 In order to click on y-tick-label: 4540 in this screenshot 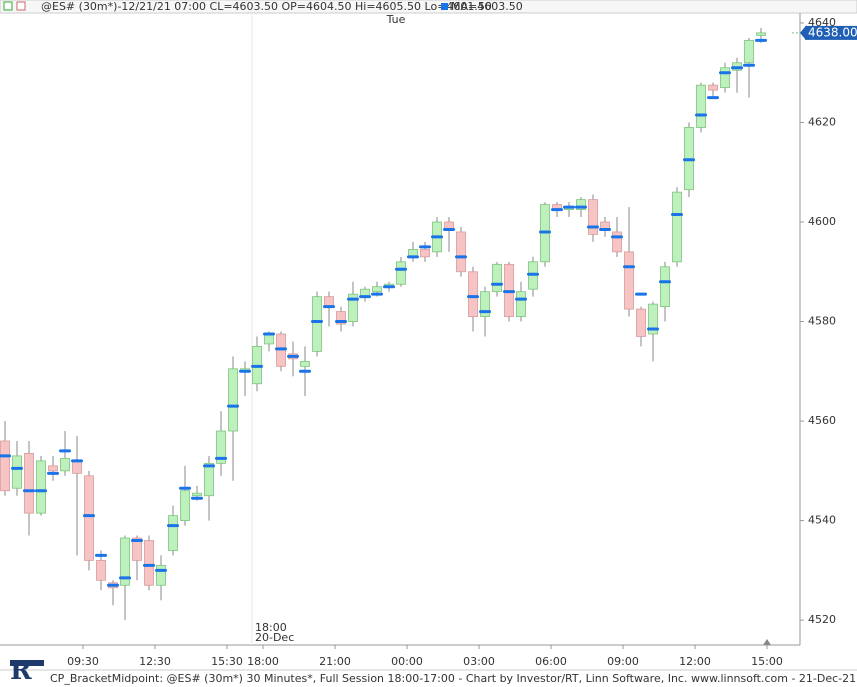, I will do `click(822, 520)`.